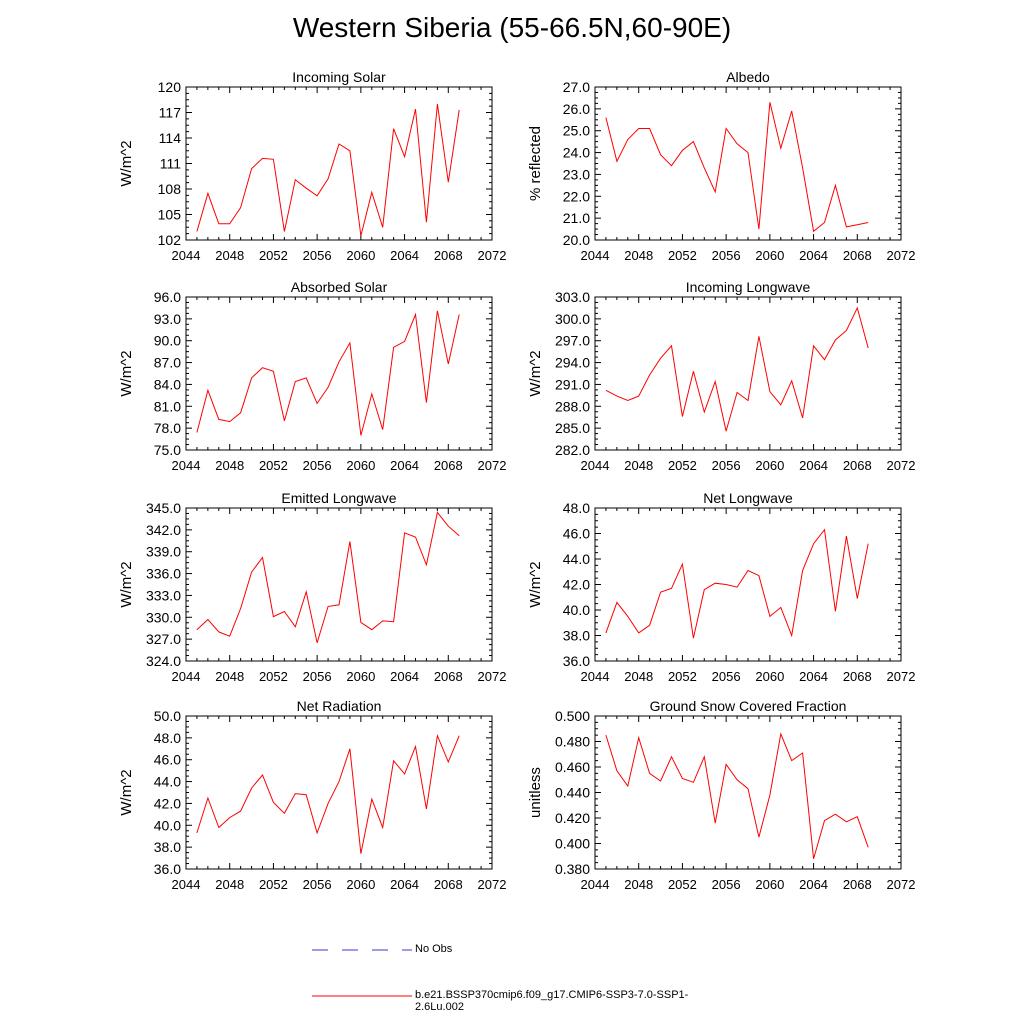 The width and height of the screenshot is (1024, 1024). I want to click on y-tick-label: 342.0, so click(163, 530).